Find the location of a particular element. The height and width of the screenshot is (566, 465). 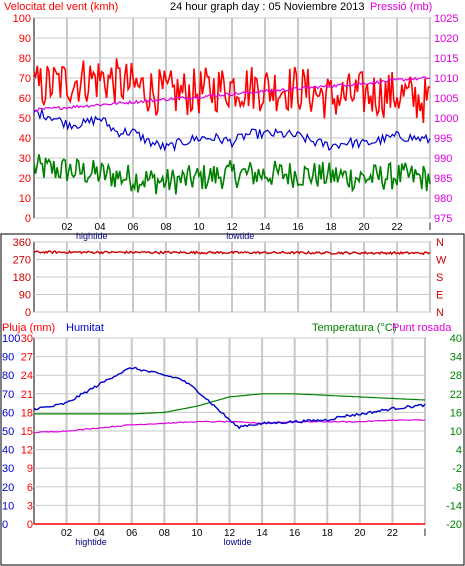

wind-tick-label: 100 is located at coordinates (22, 19).